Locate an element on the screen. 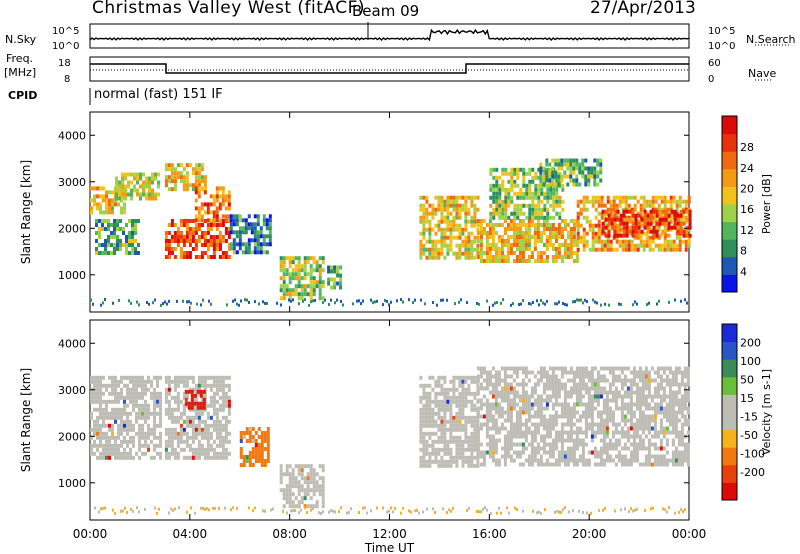 Image resolution: width=800 pixels, height=554 pixels. cpid-label: CPID is located at coordinates (23, 95).